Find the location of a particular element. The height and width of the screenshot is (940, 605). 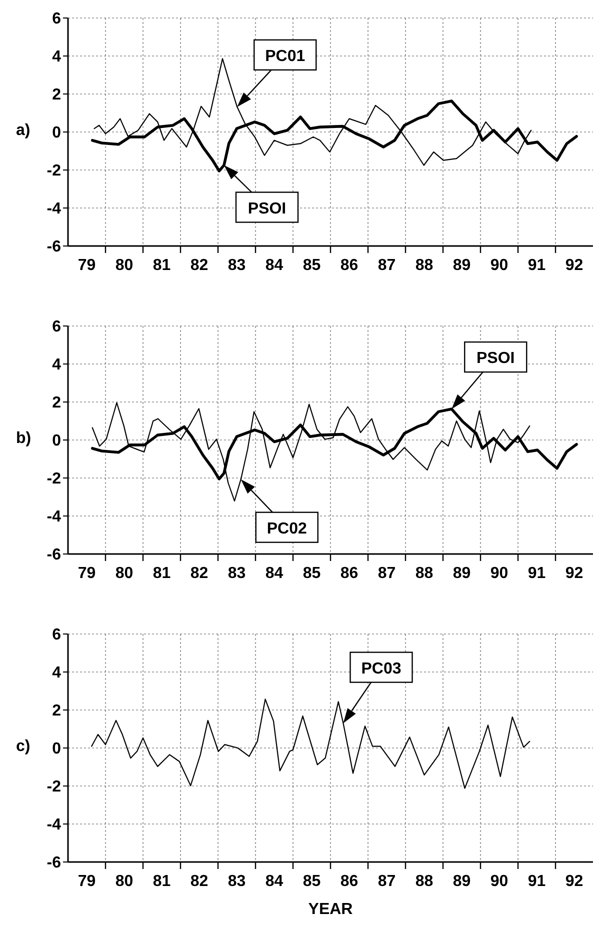

line-series is located at coordinates (310, 743).